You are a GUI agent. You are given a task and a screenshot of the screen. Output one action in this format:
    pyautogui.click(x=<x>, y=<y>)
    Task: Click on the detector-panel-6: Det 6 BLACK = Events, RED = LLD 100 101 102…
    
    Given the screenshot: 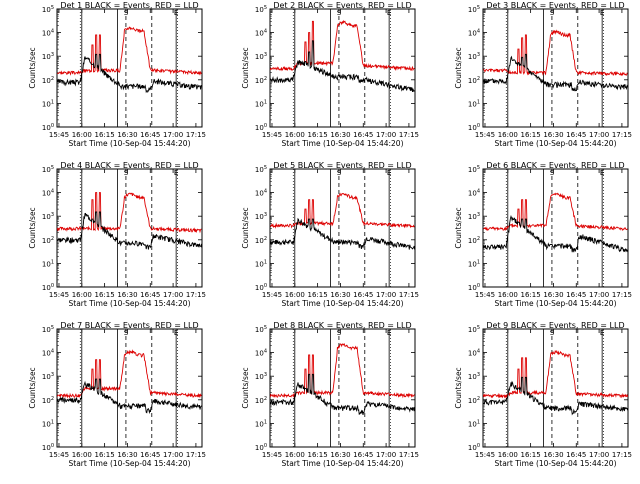 What is the action you would take?
    pyautogui.click(x=532, y=240)
    